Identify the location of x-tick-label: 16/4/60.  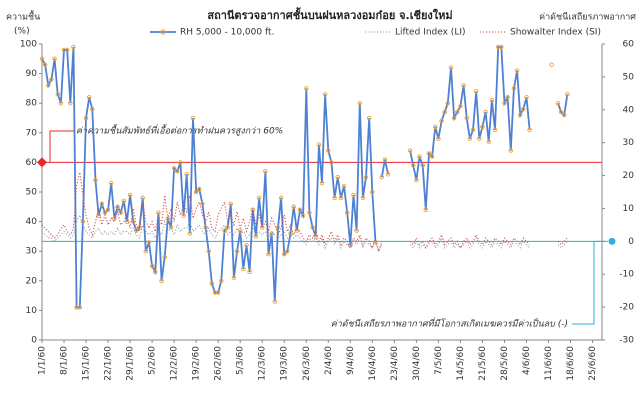
(373, 363).